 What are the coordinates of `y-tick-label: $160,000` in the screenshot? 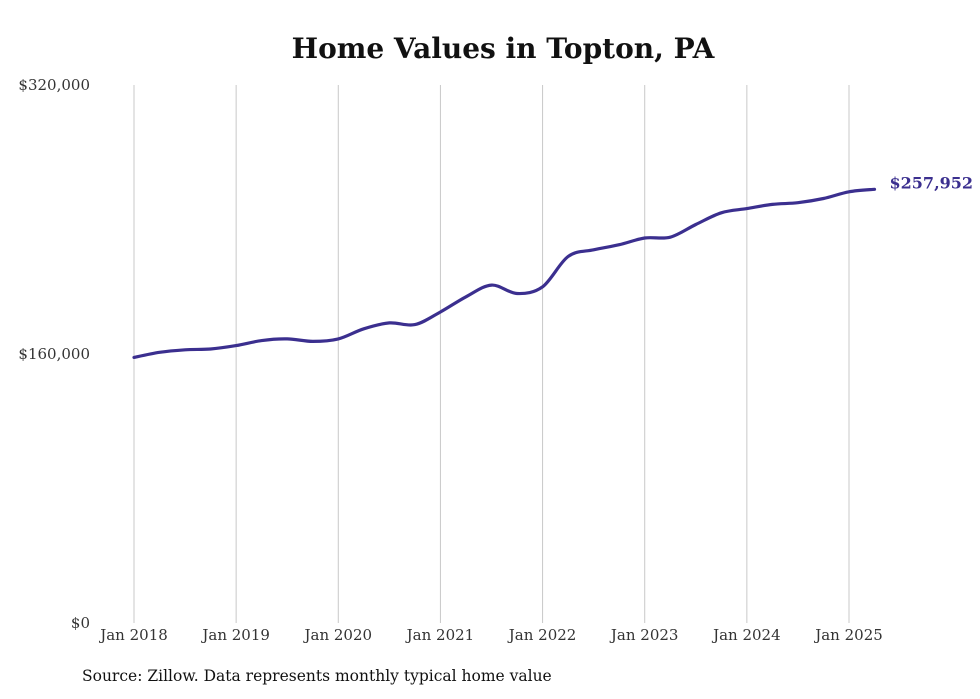 It's located at (54, 354).